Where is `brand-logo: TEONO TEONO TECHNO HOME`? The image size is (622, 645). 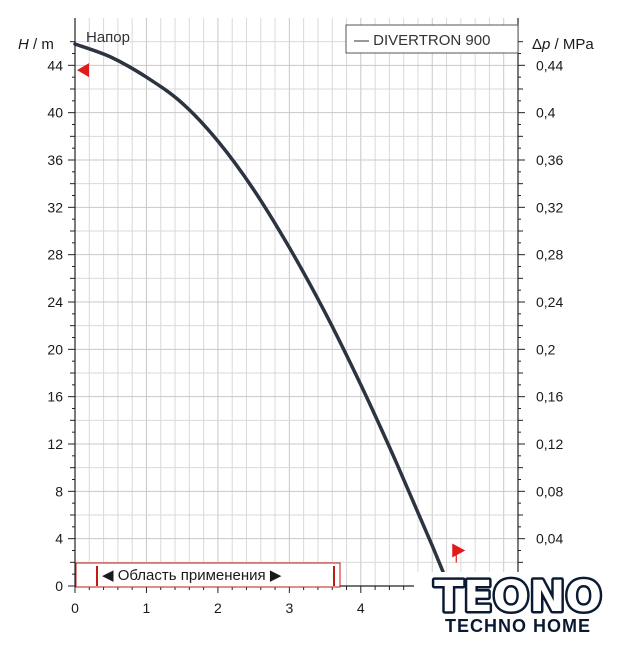 brand-logo: TEONO TEONO TECHNO HOME is located at coordinates (518, 605).